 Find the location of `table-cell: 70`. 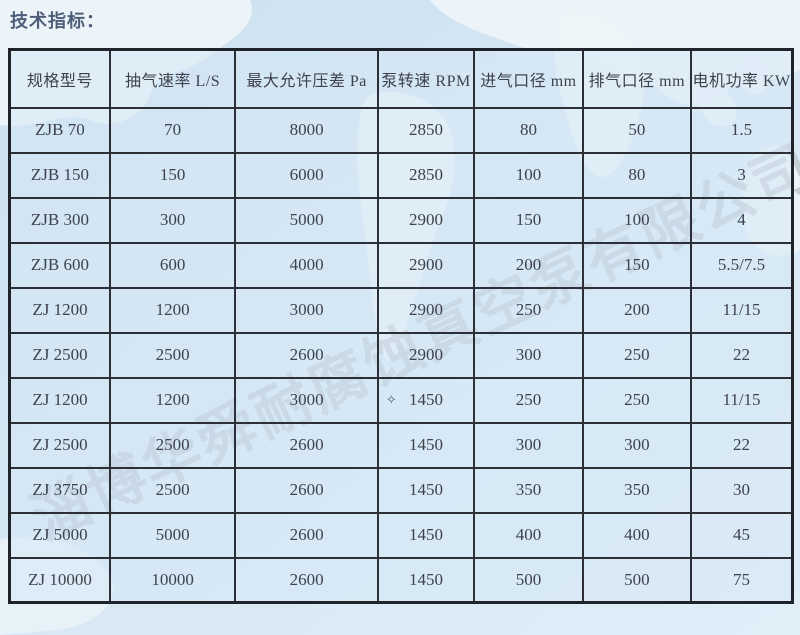

table-cell: 70 is located at coordinates (172, 130).